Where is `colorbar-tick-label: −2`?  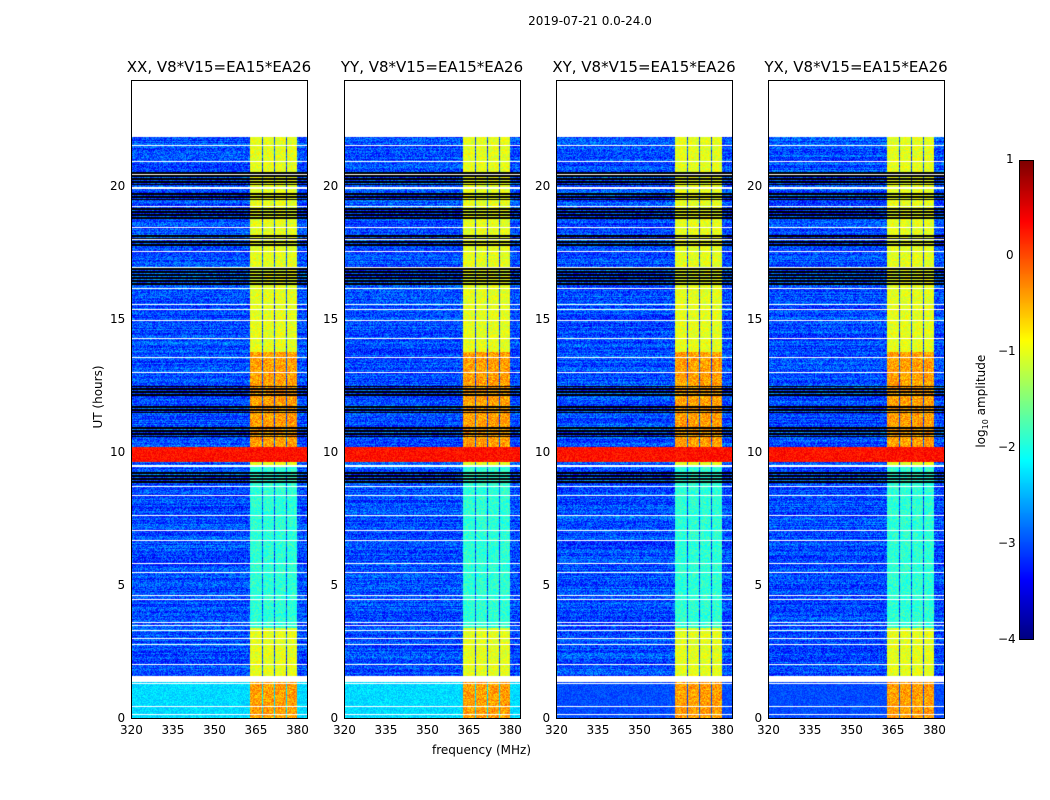 colorbar-tick-label: −2 is located at coordinates (1007, 447).